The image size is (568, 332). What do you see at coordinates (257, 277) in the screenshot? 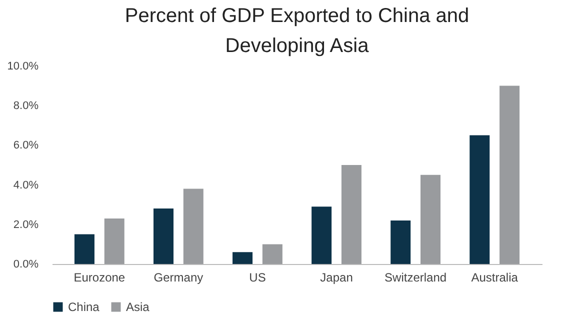
I see `x-tick-label: US` at bounding box center [257, 277].